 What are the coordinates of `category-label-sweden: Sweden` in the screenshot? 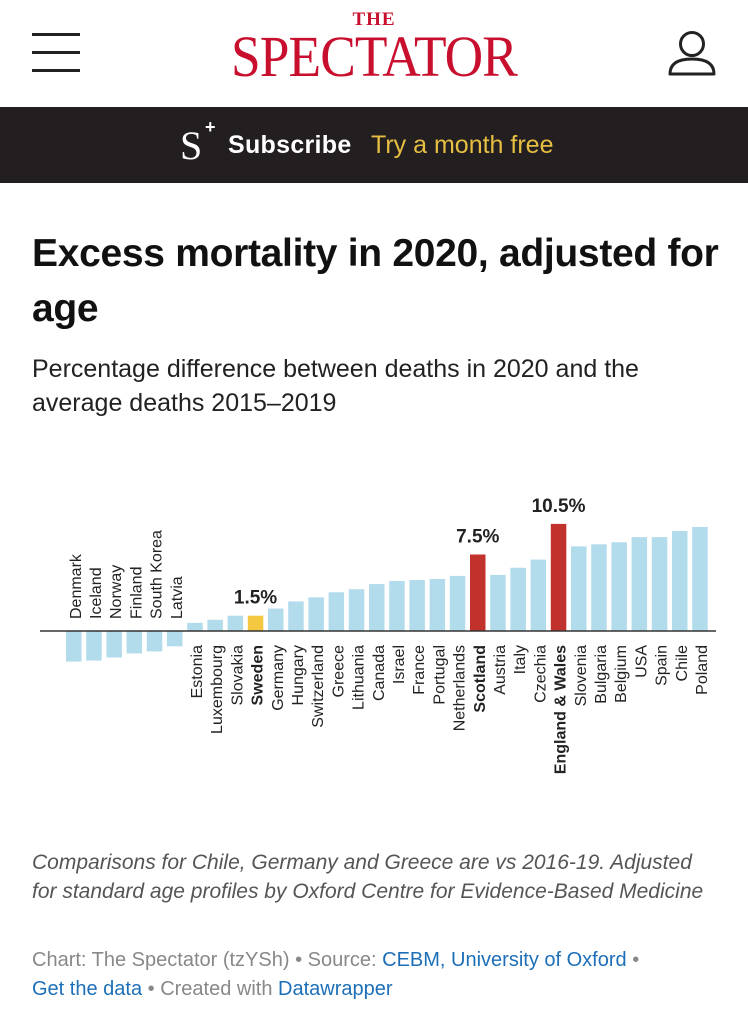 It's located at (258, 675).